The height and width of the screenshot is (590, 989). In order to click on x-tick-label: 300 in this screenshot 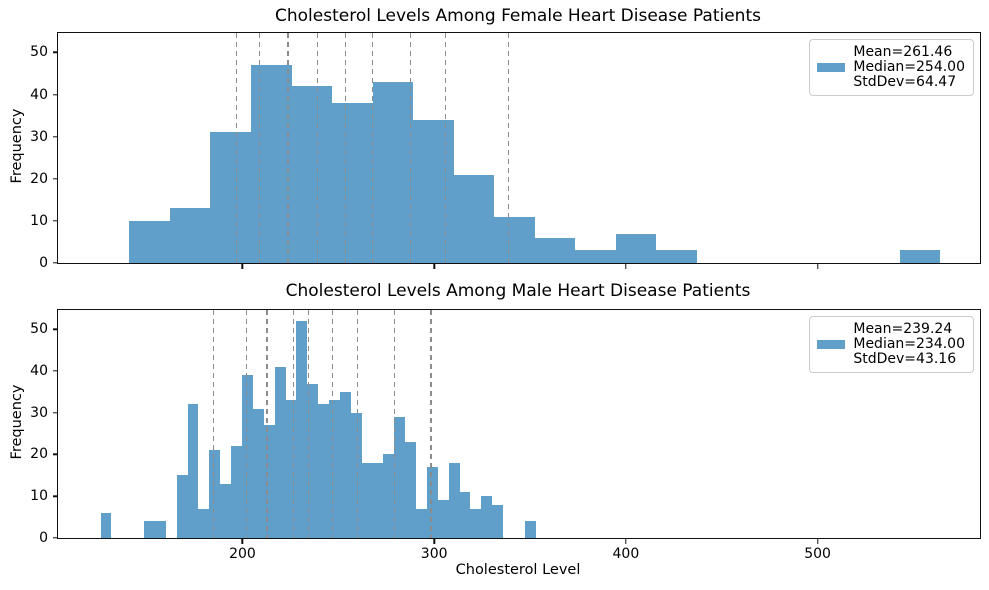, I will do `click(434, 554)`.